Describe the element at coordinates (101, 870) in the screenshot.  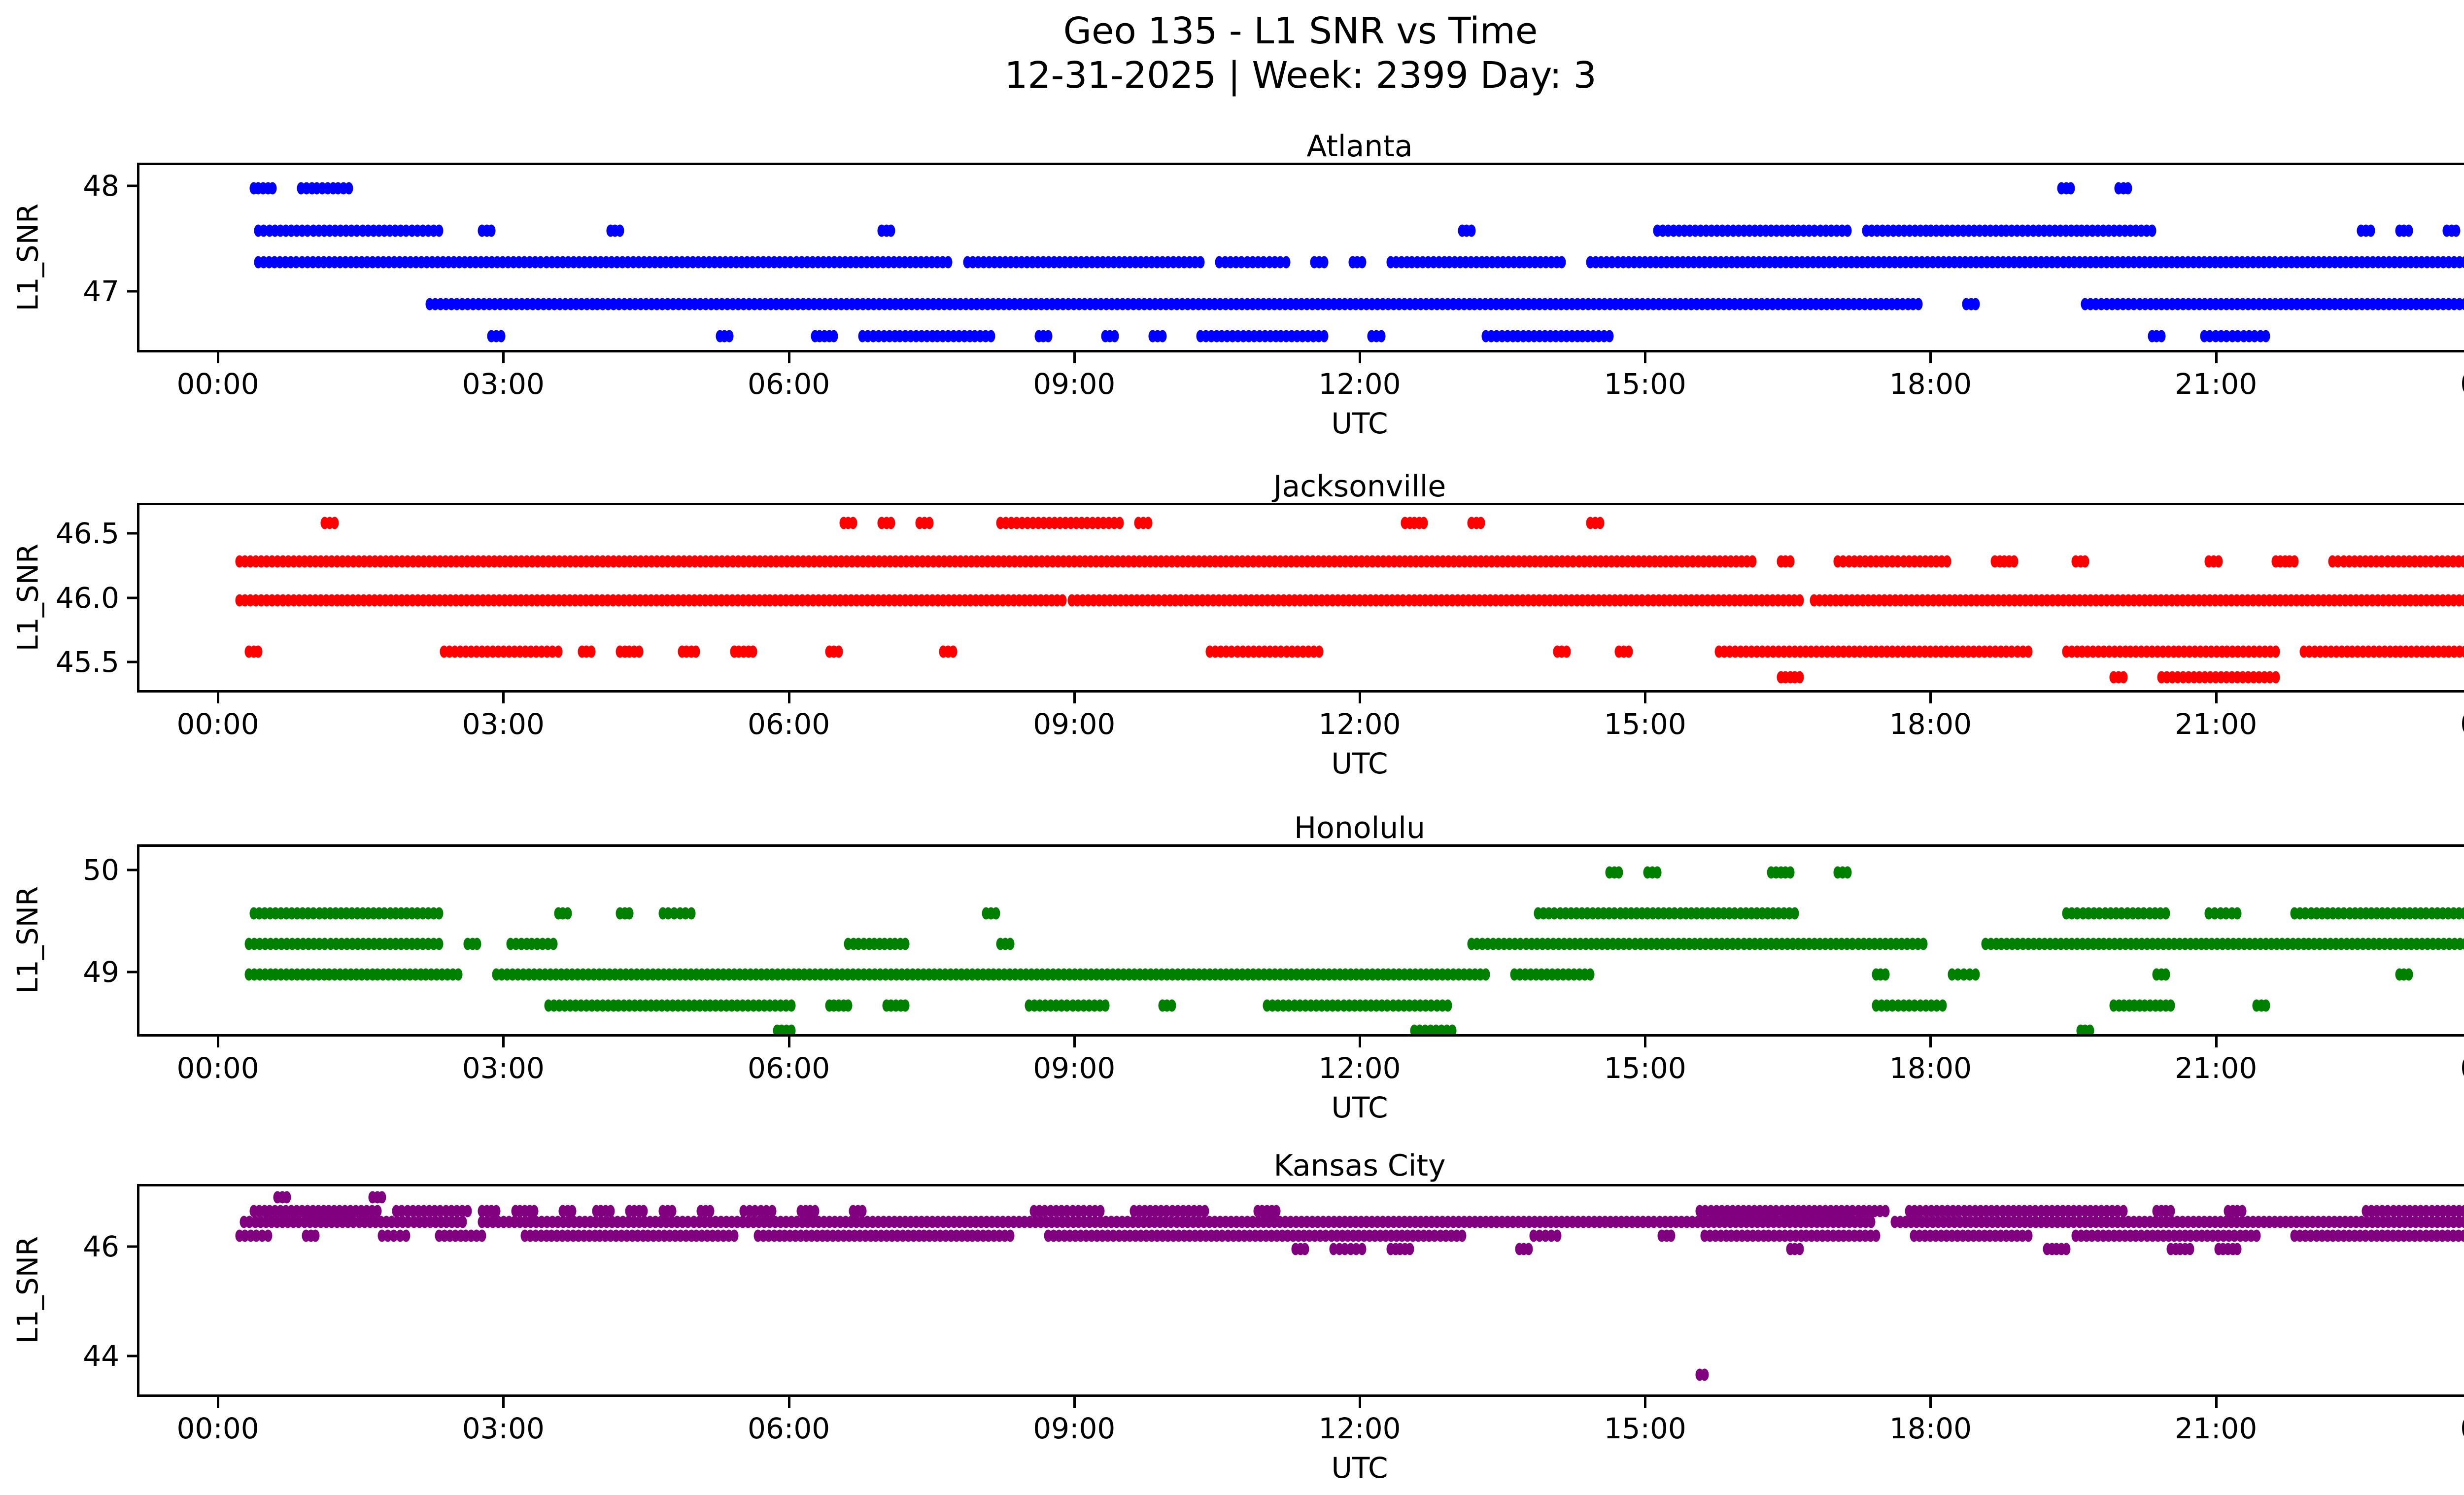
I see `y-tick-label: 50` at that location.